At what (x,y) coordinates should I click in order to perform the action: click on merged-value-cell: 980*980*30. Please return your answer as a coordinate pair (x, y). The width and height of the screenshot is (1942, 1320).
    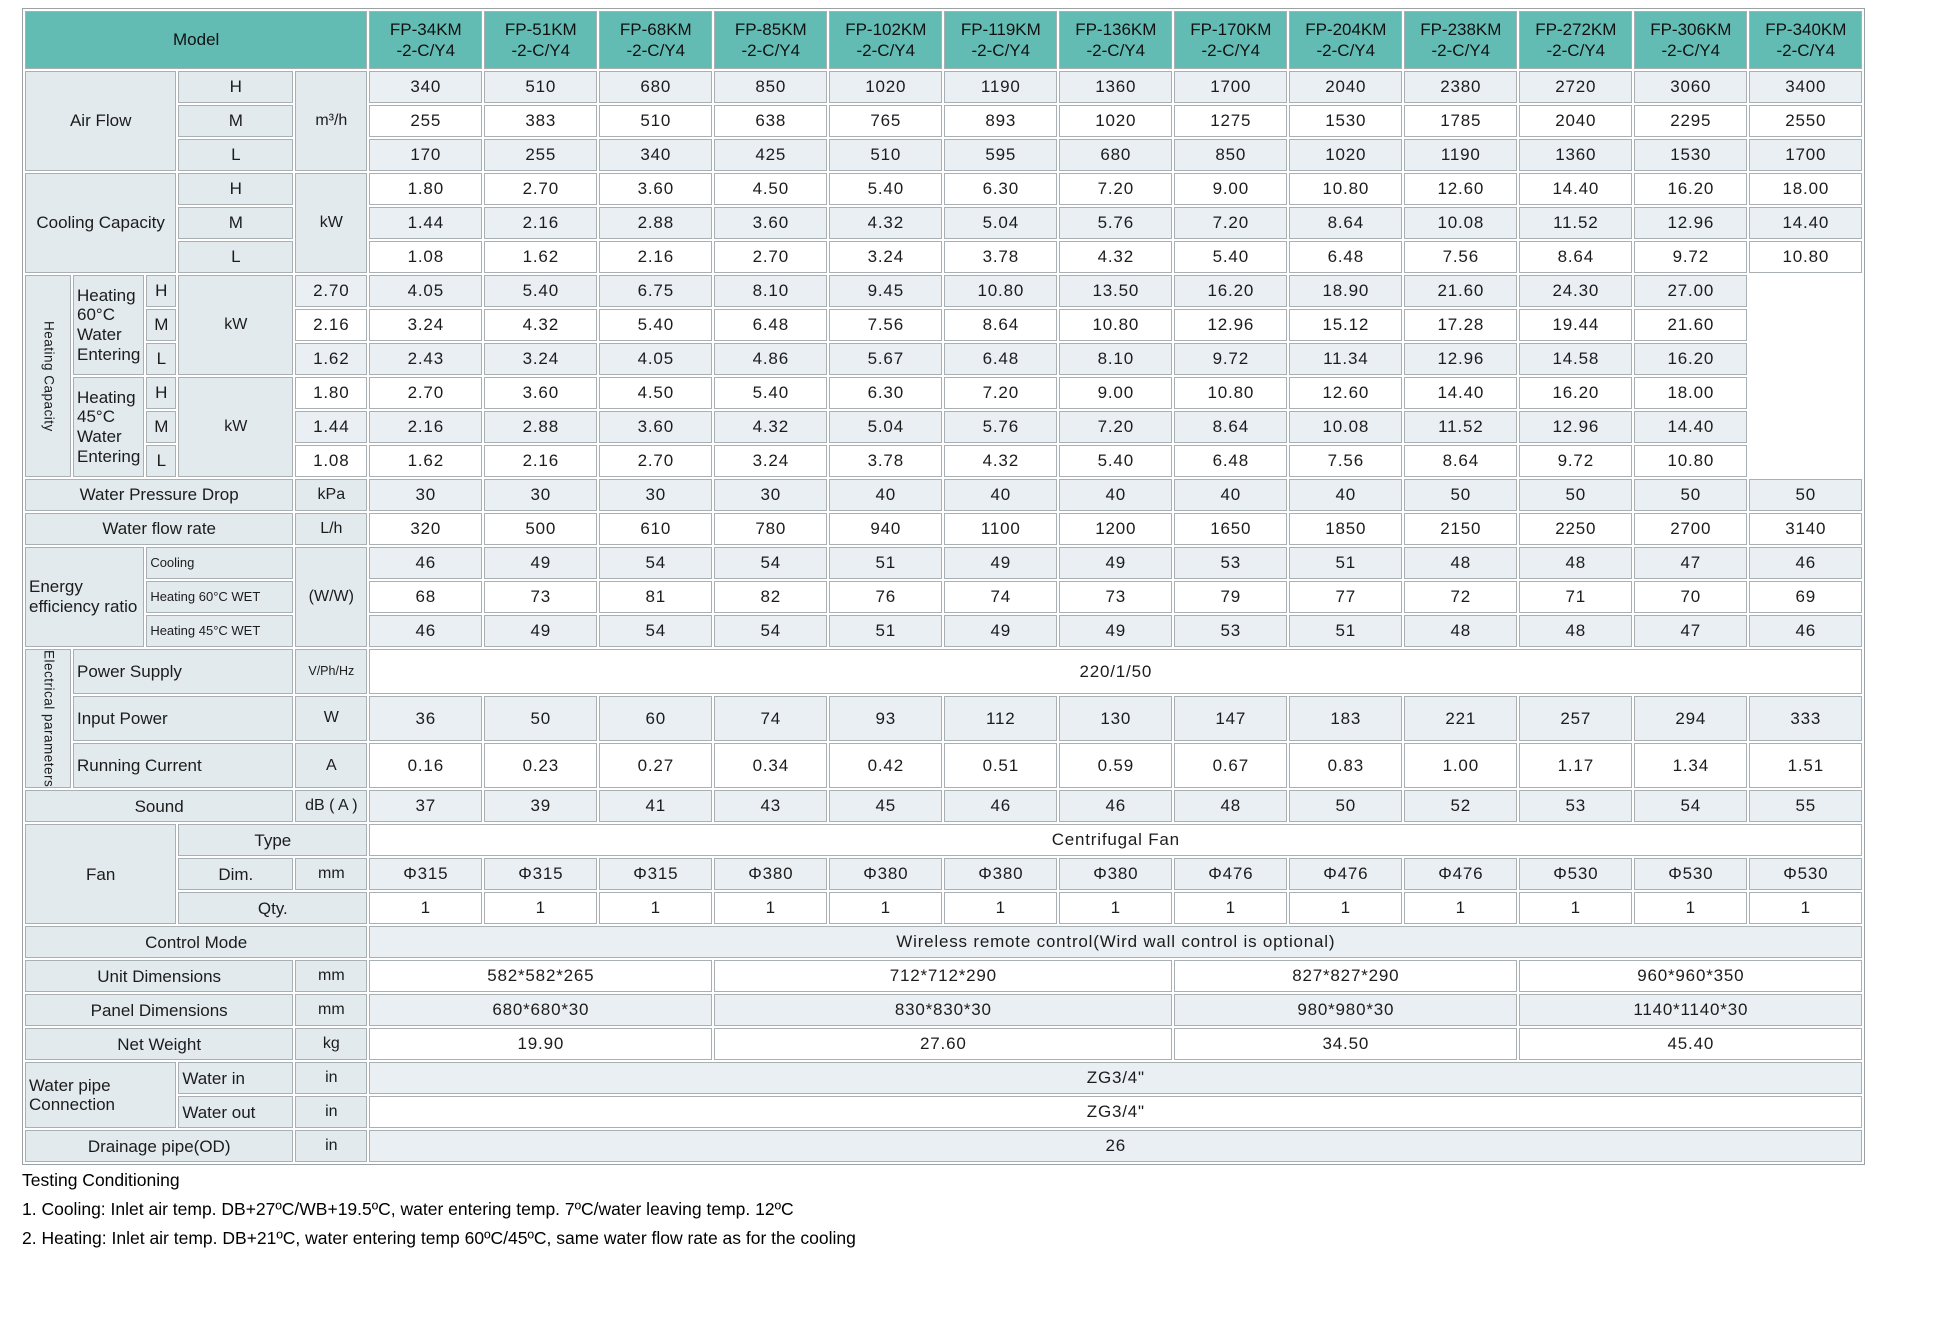
    Looking at the image, I should click on (1346, 1010).